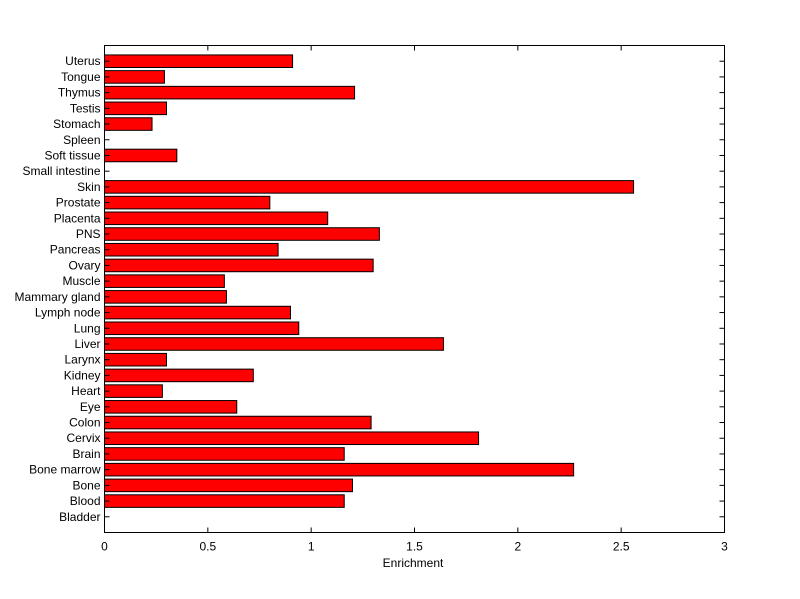  I want to click on y-tick-label: Brain, so click(86, 454).